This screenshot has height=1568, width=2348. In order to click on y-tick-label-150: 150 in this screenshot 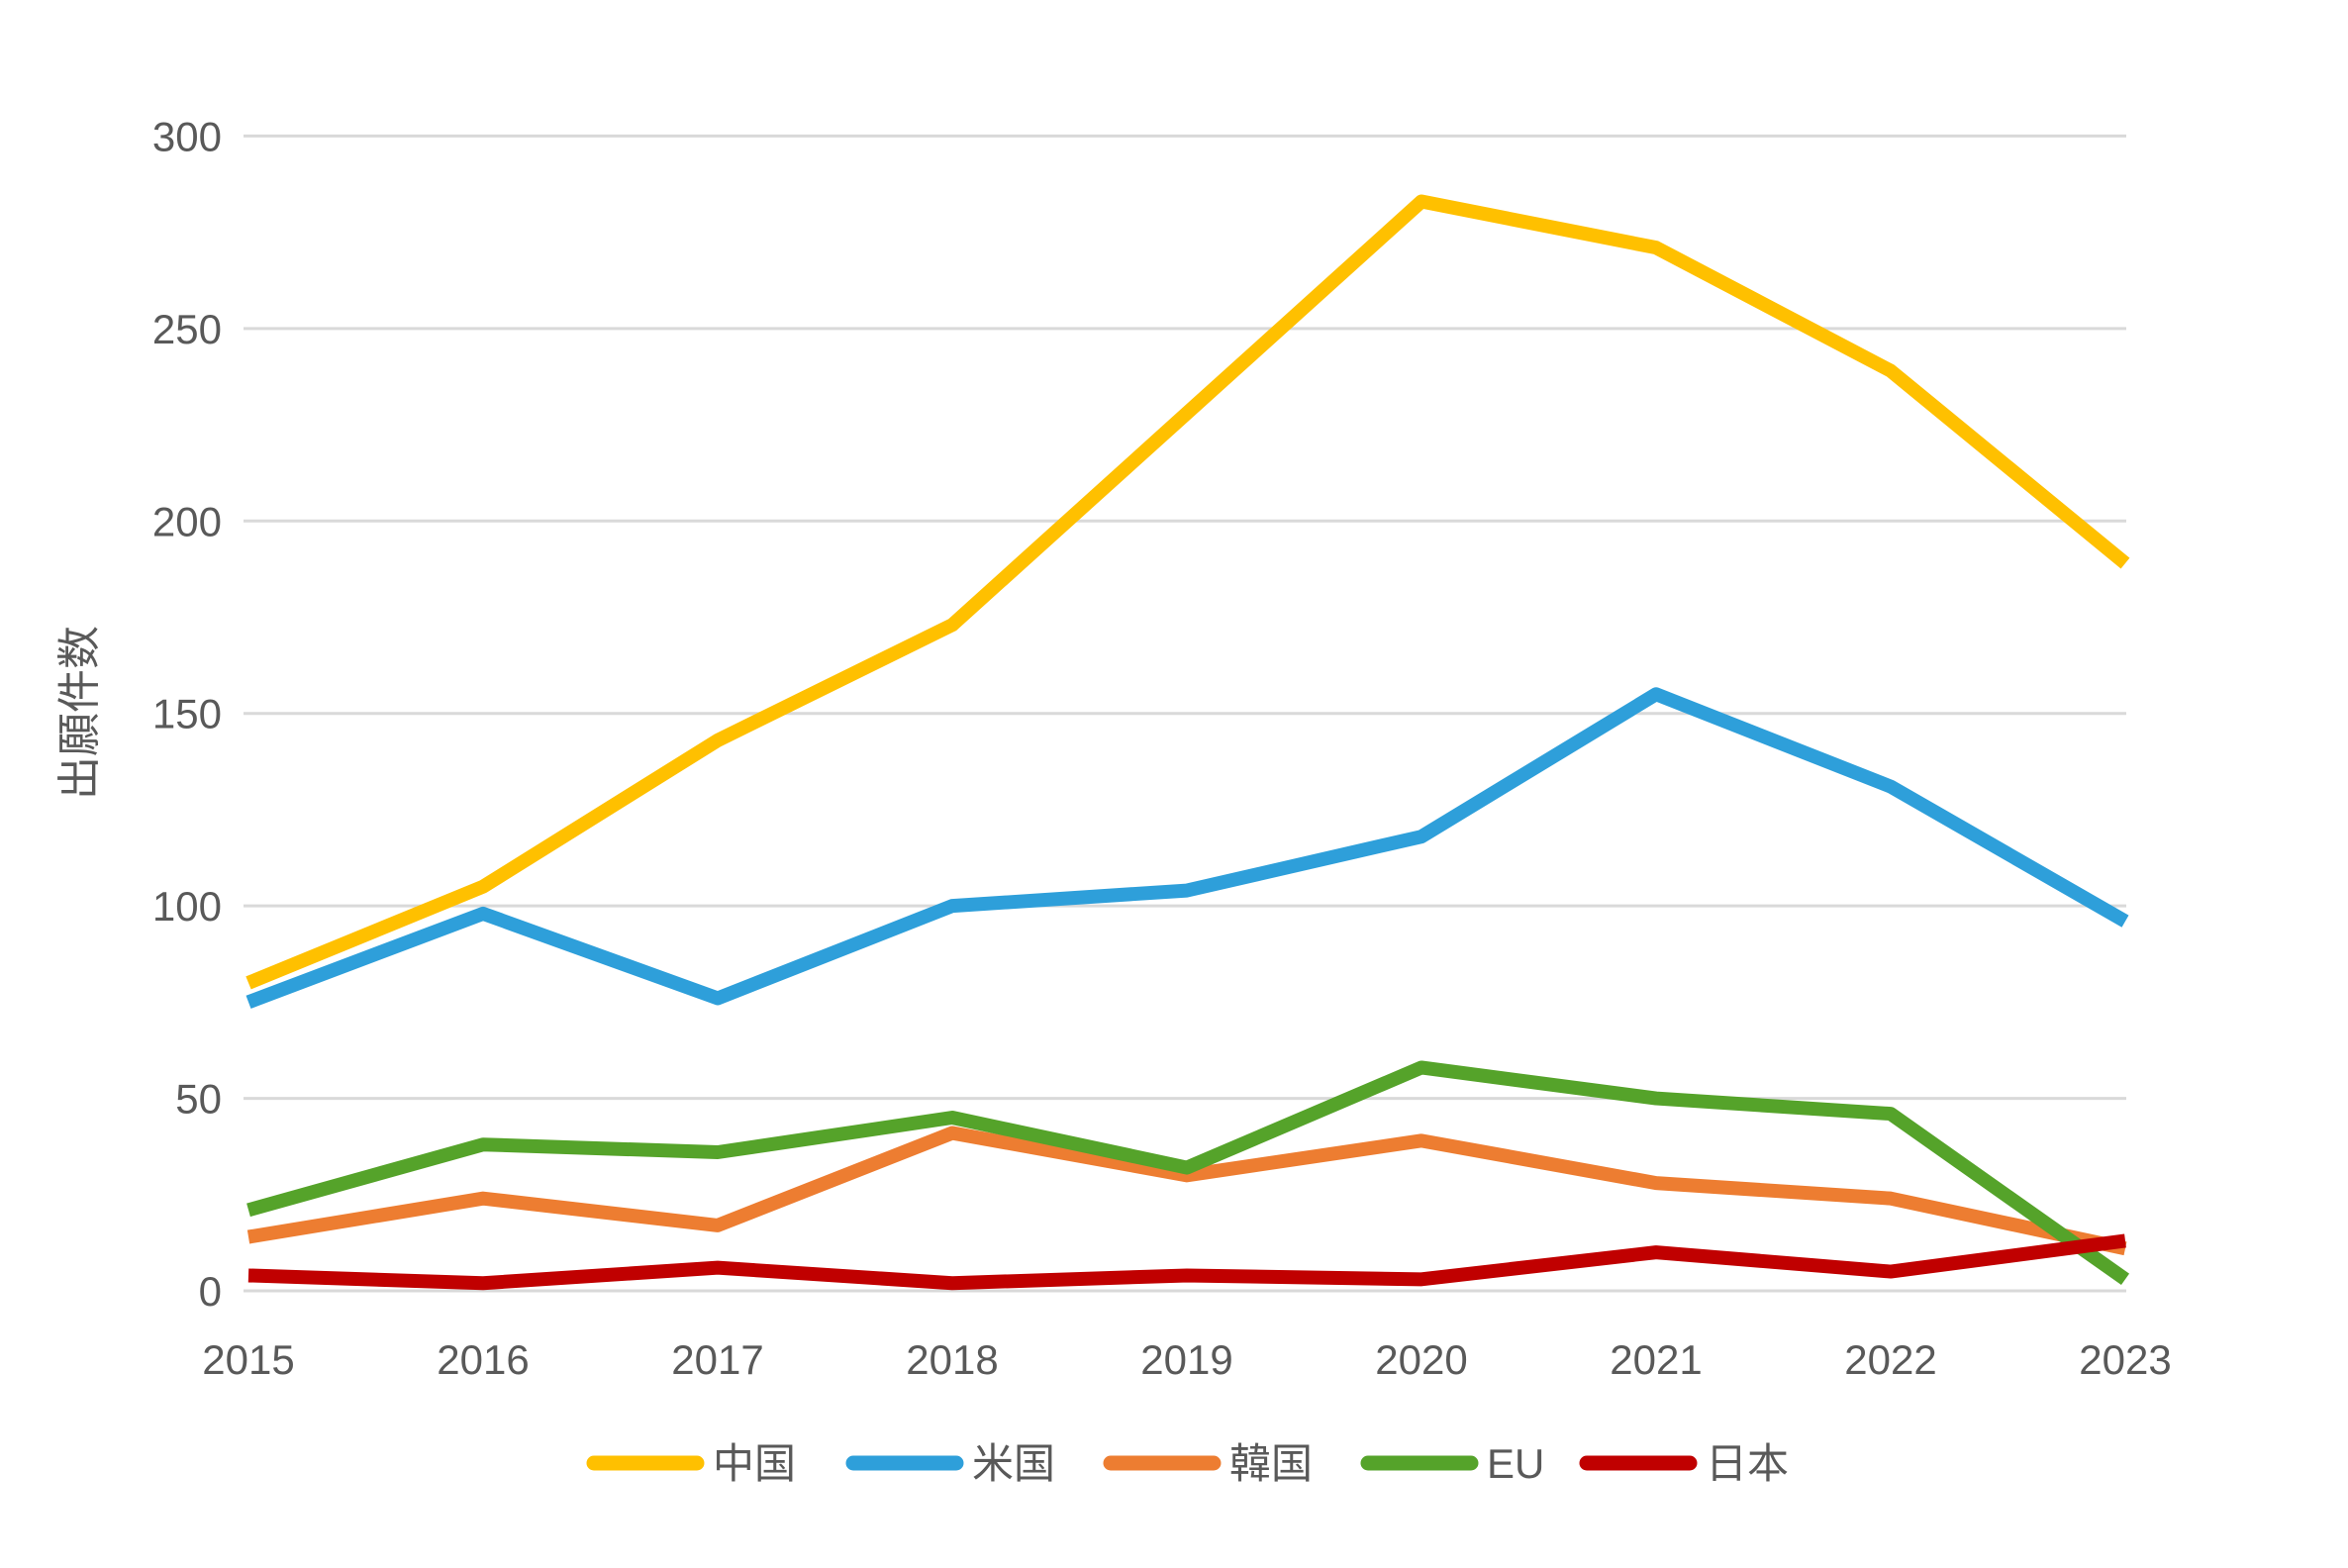, I will do `click(187, 714)`.